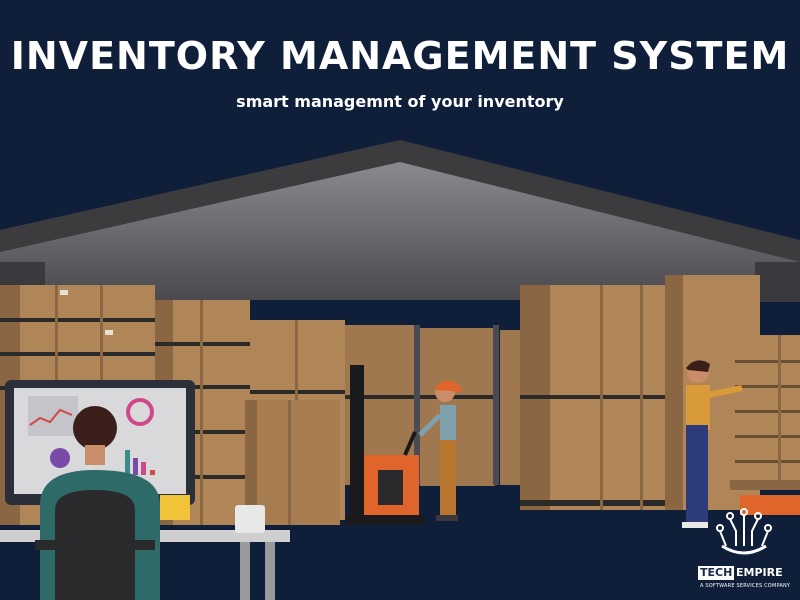  What do you see at coordinates (759, 572) in the screenshot?
I see `logo-empire-text: EMPIRE` at bounding box center [759, 572].